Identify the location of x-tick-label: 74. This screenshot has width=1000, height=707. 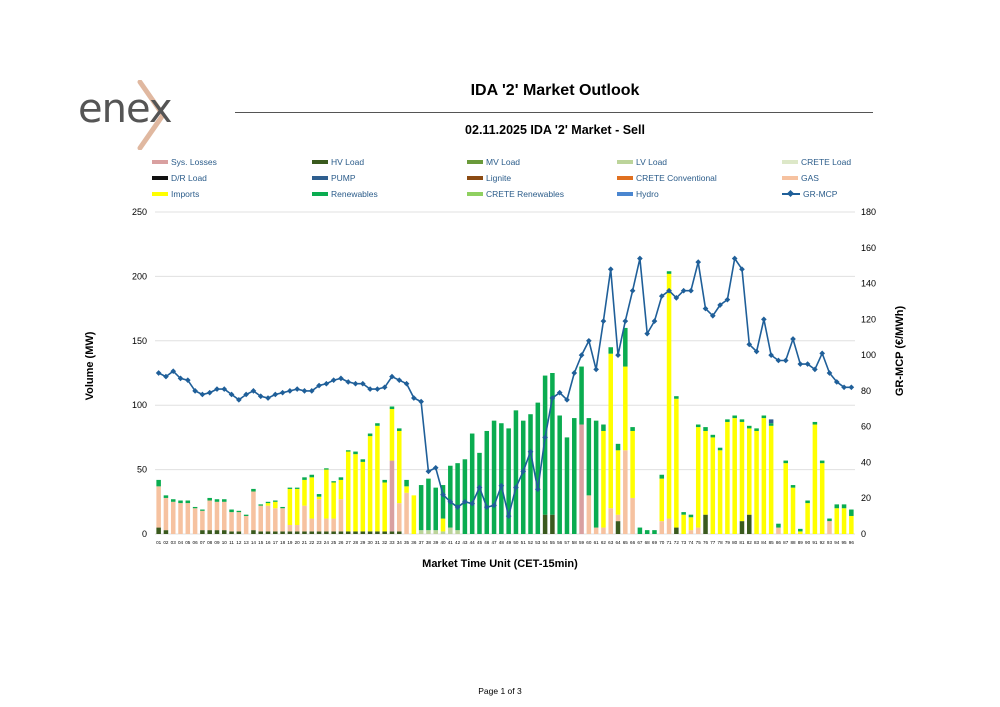
(691, 542).